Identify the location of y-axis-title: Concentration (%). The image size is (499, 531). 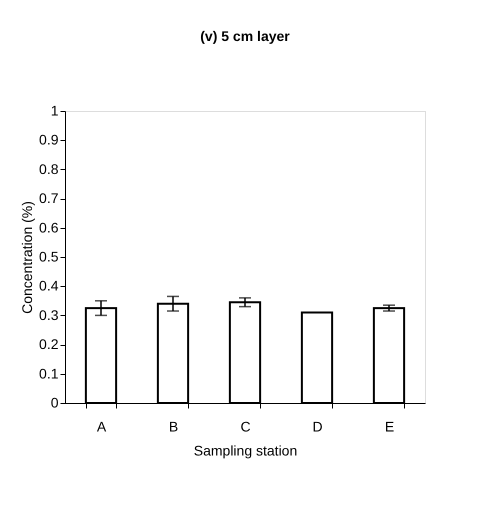
(27, 257).